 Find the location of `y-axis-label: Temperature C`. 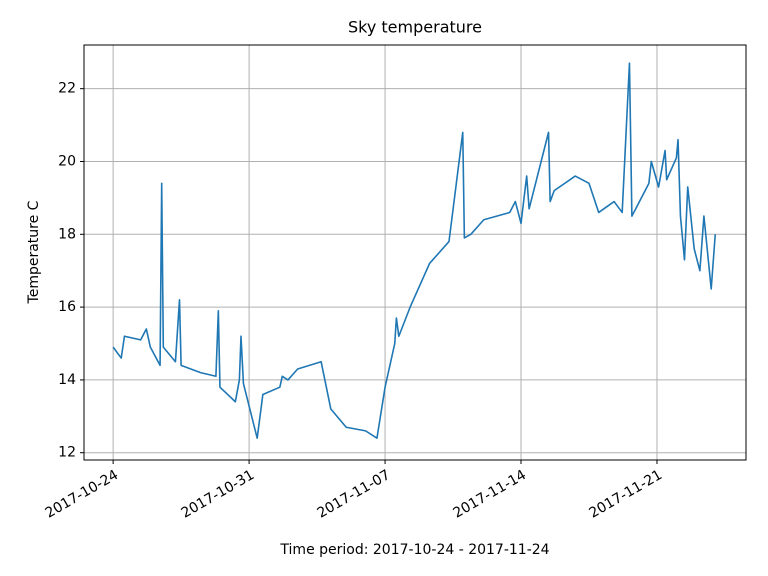

y-axis-label: Temperature C is located at coordinates (34, 252).